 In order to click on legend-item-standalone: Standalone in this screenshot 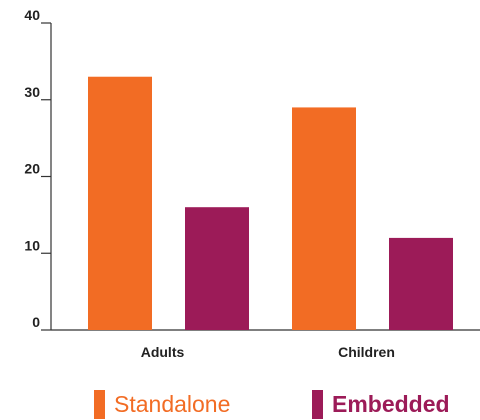, I will do `click(162, 404)`.